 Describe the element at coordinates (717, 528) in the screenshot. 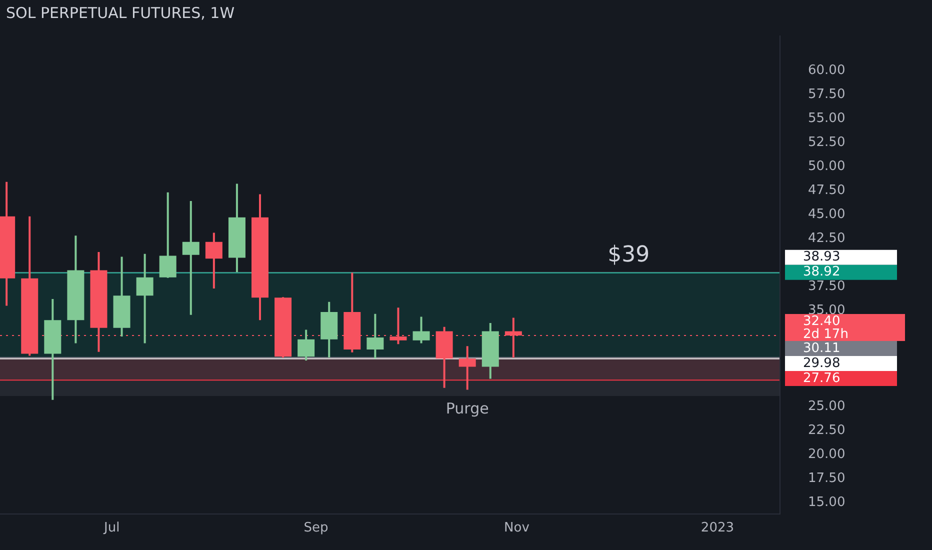

I see `x-tick-label: 2023` at that location.